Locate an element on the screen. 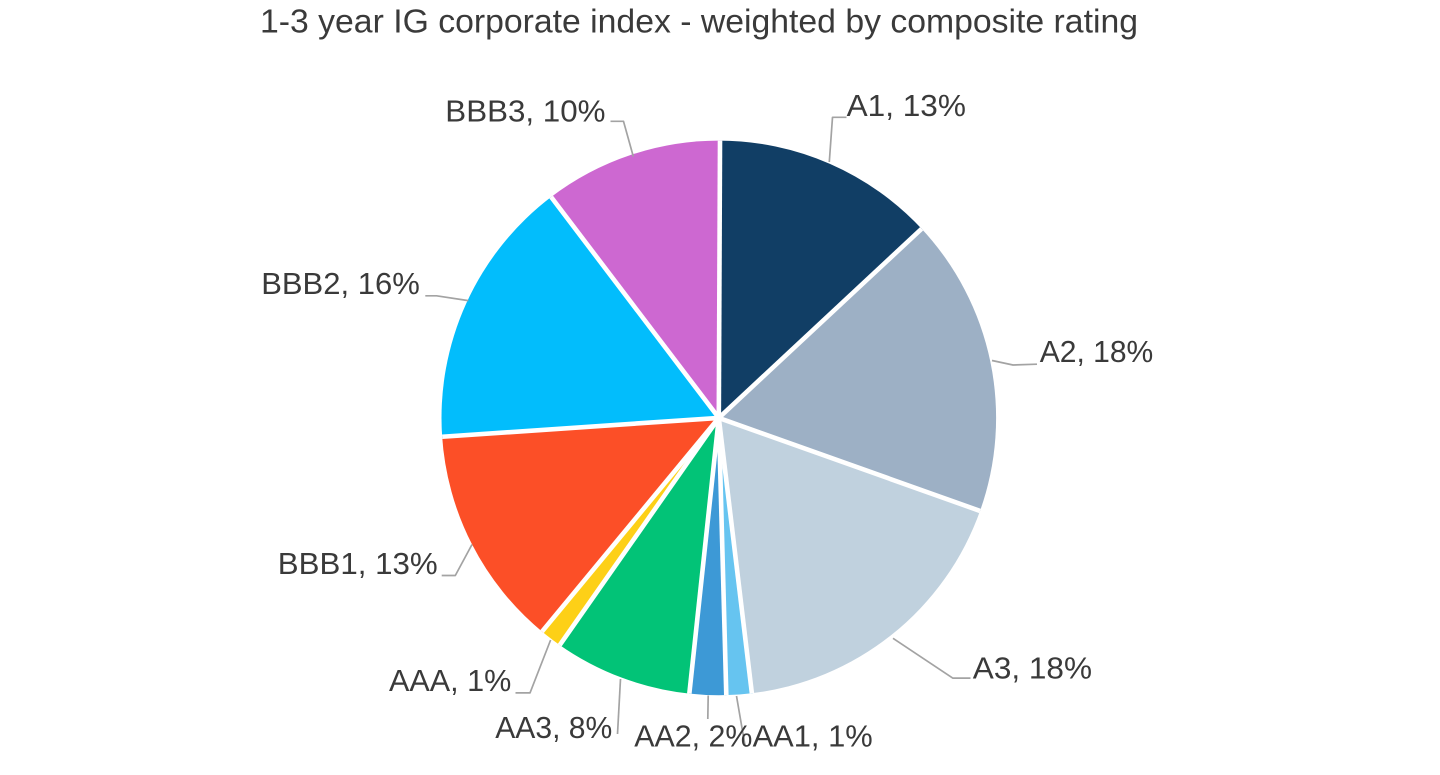 The width and height of the screenshot is (1440, 775). svg-text: BBB2, 16% is located at coordinates (340, 283).